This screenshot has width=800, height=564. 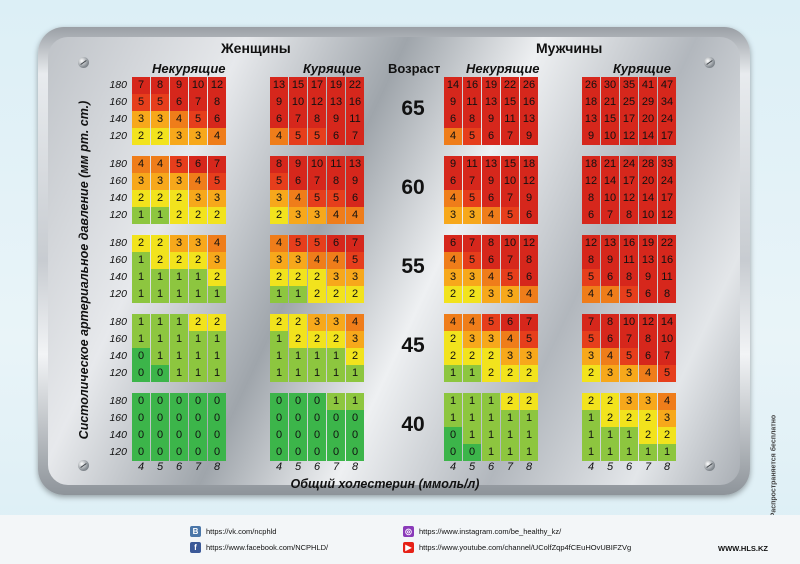 I want to click on risk-cell: 11, so click(x=472, y=164).